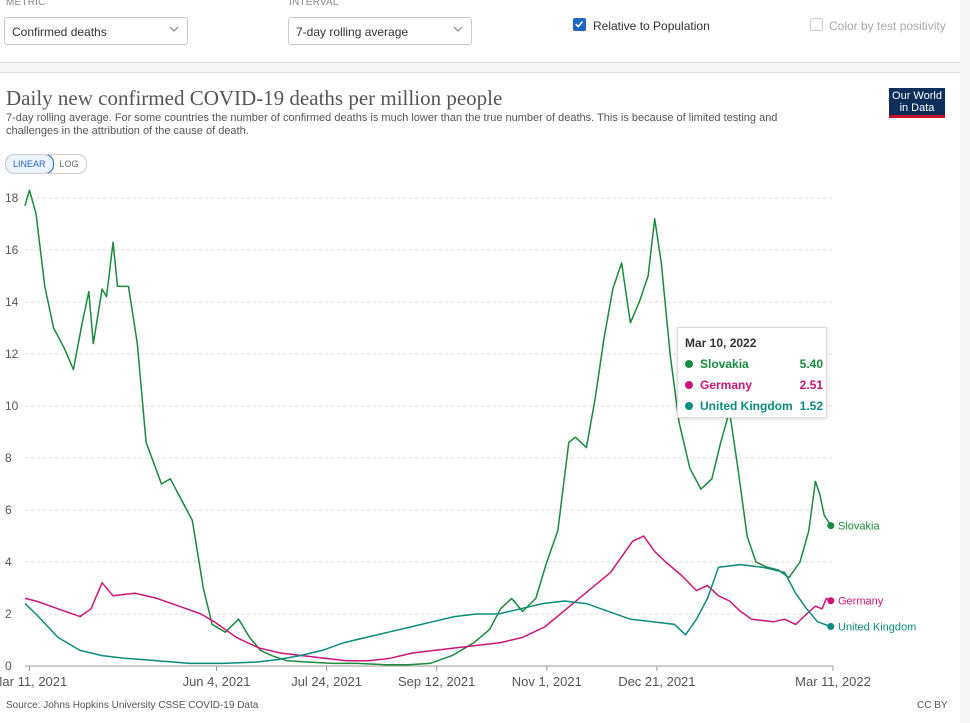 The width and height of the screenshot is (970, 723). What do you see at coordinates (29, 164) in the screenshot?
I see `linear-scale-button: LINEAR` at bounding box center [29, 164].